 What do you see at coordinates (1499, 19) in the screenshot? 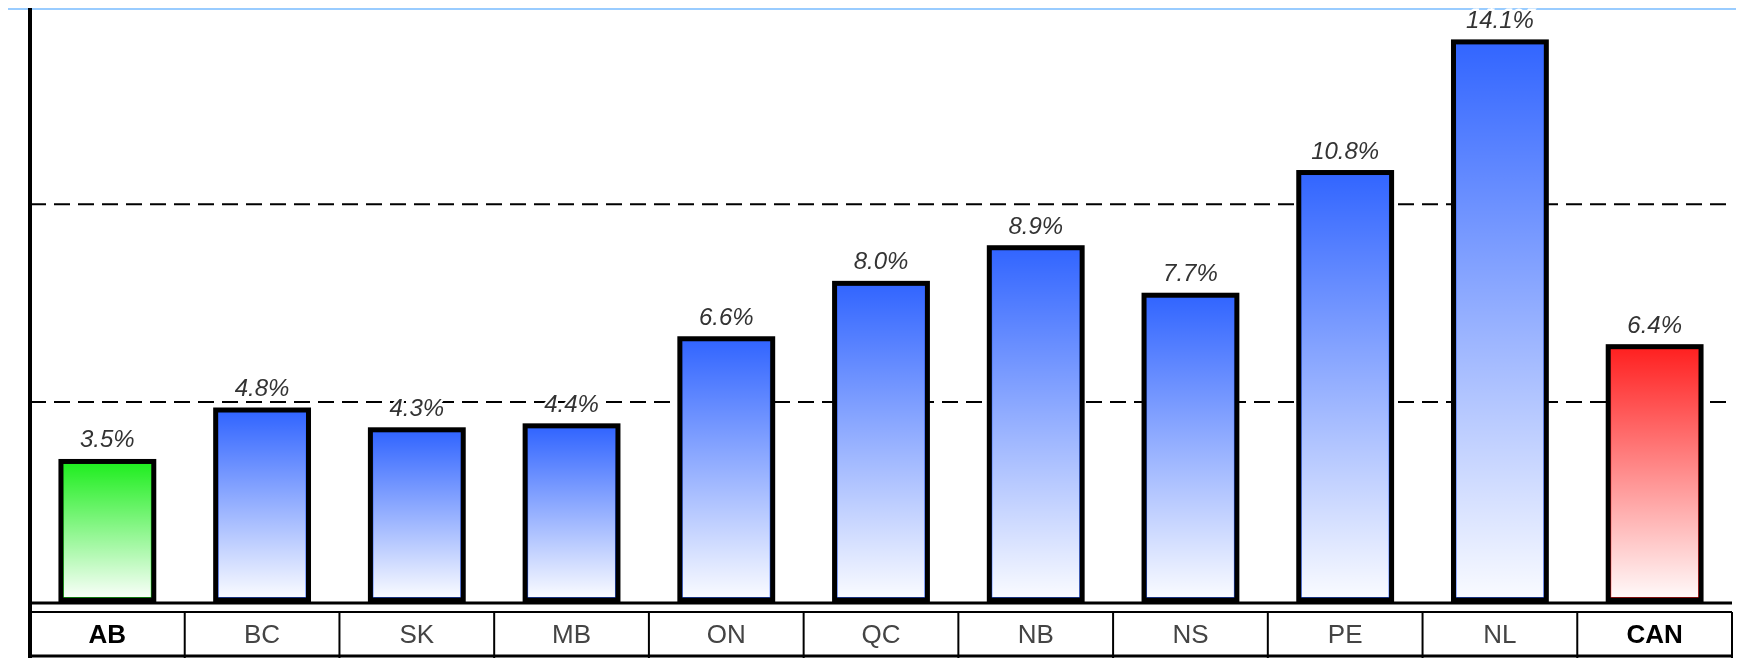
I see `data-label: 14.1%` at bounding box center [1499, 19].